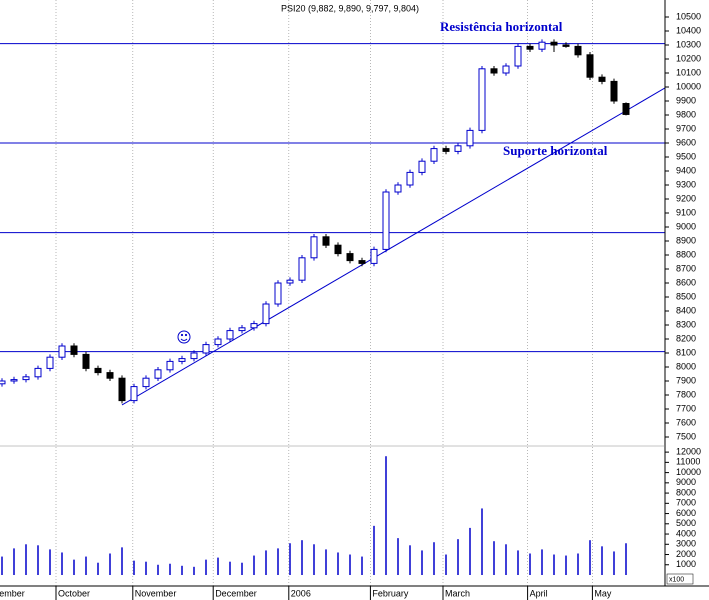 The height and width of the screenshot is (600, 709). Describe the element at coordinates (686, 240) in the screenshot. I see `y-tick-label: 8900` at that location.